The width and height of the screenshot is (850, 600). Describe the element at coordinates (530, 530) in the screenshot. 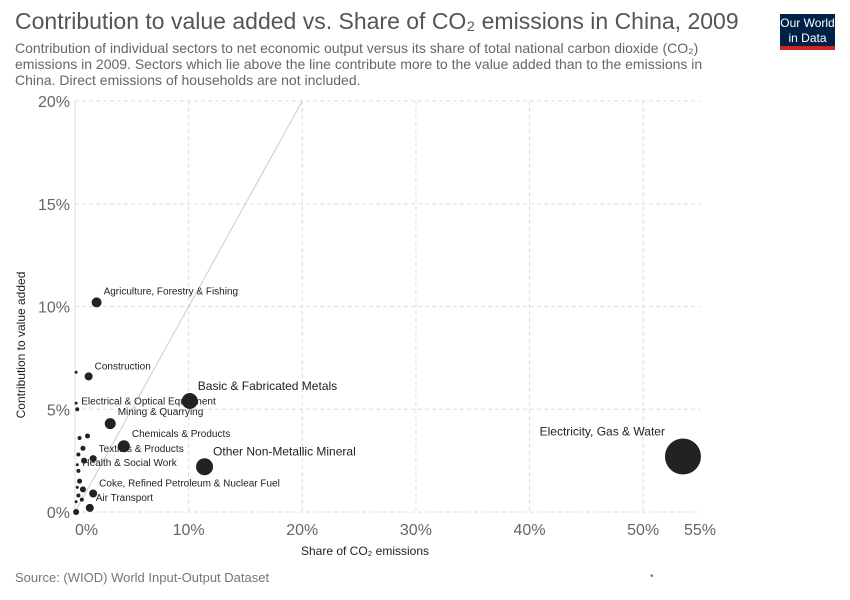

I see `x-tick-label: 40%` at that location.